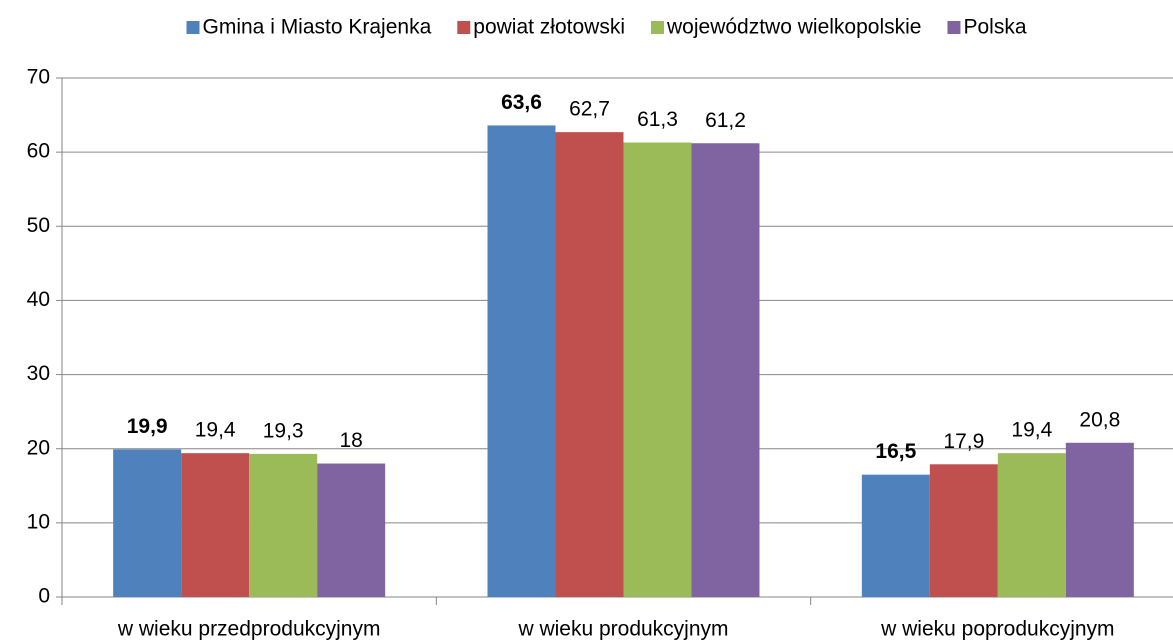 The height and width of the screenshot is (642, 1173). I want to click on data-label: 20,8, so click(1099, 419).